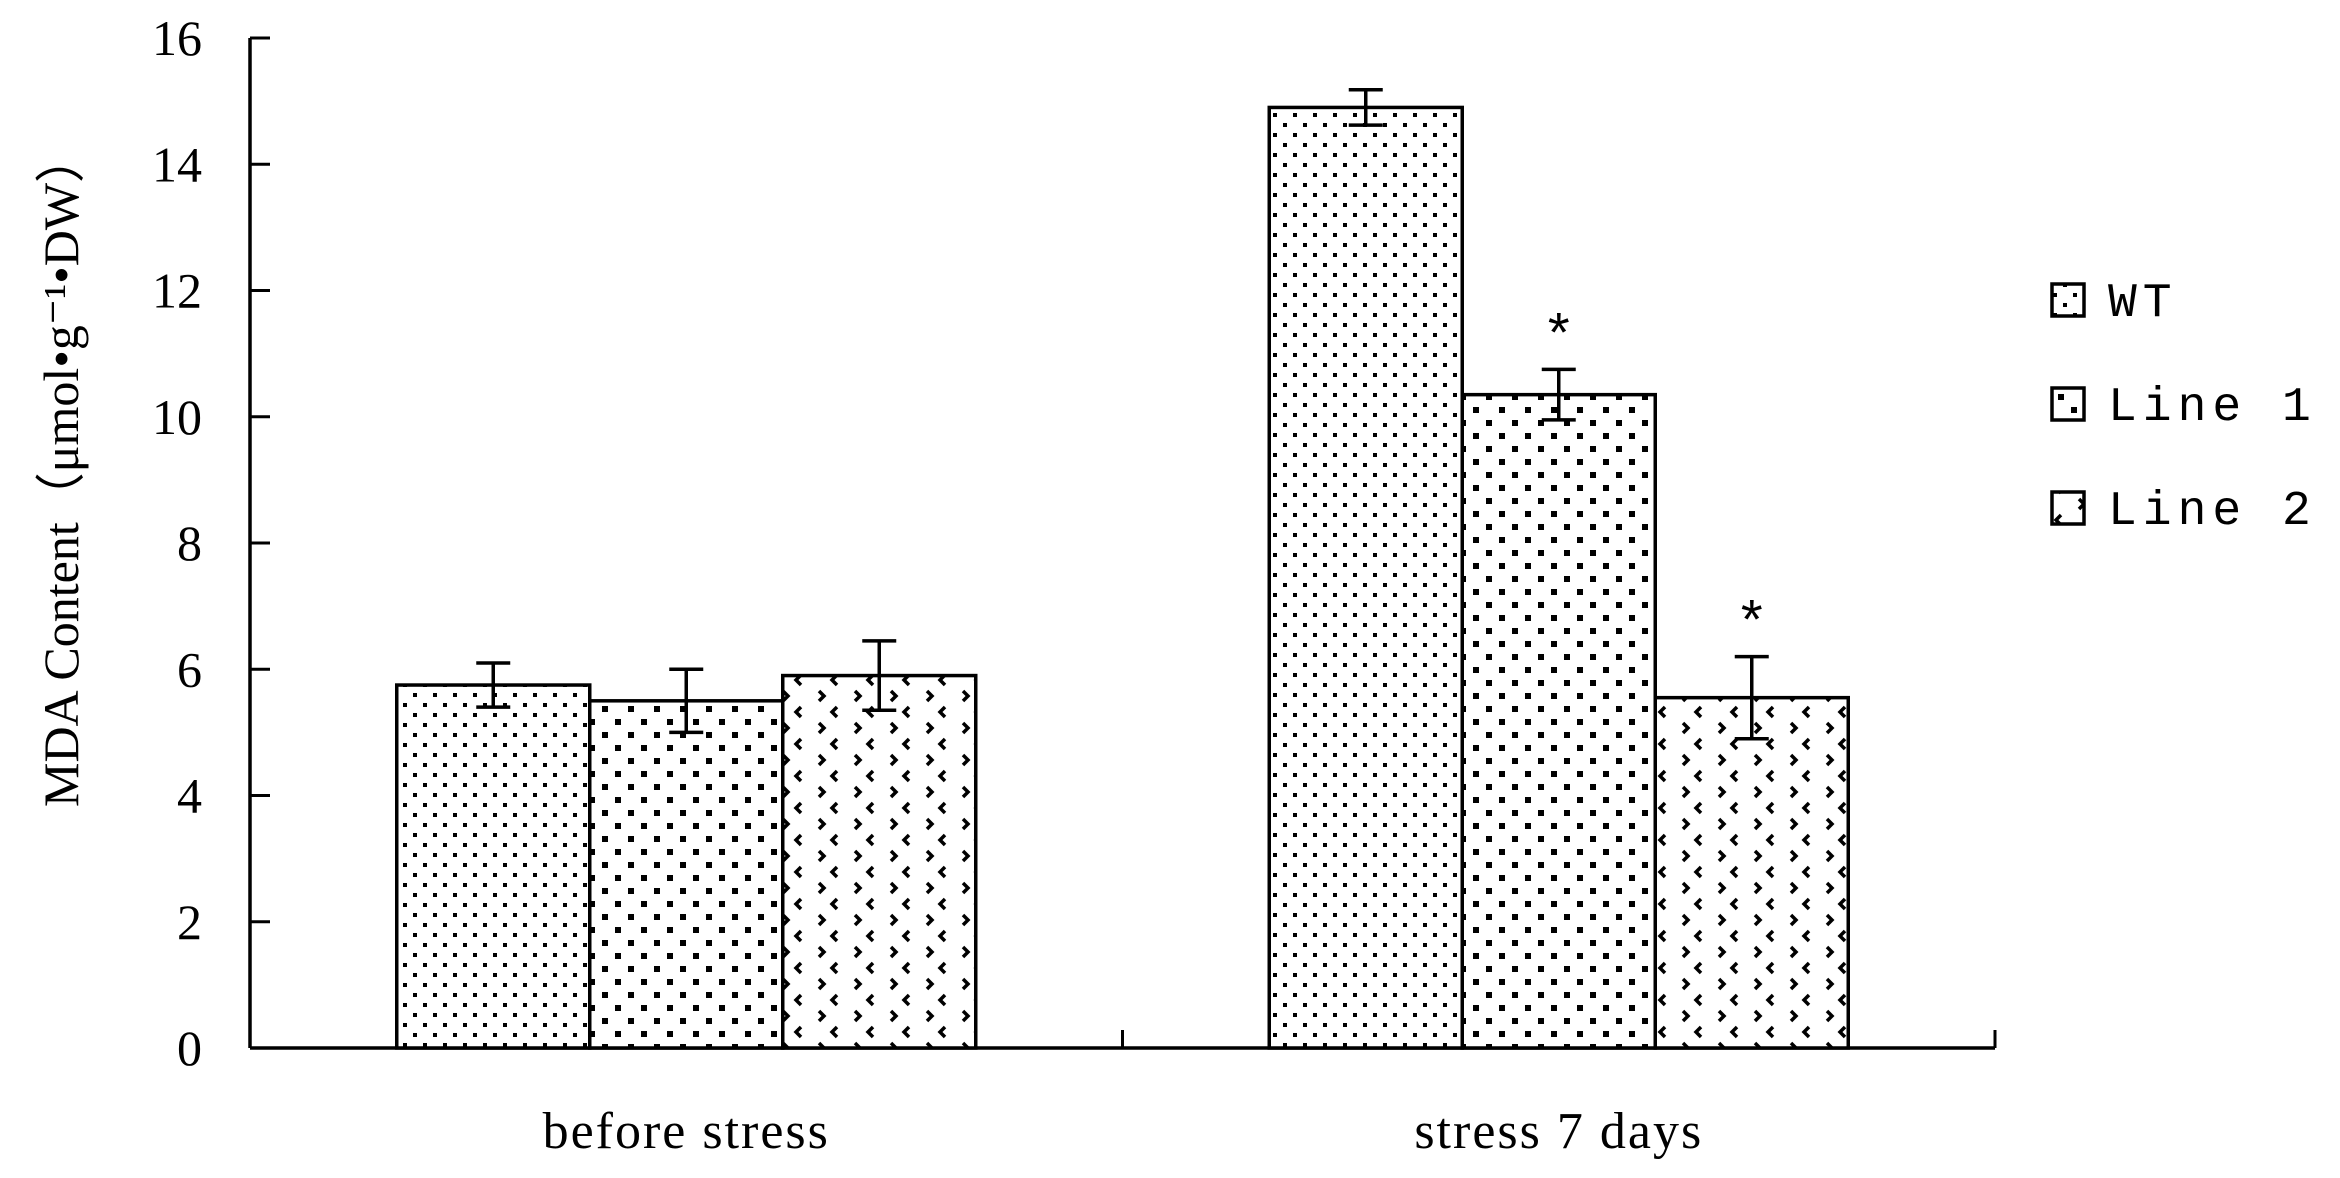 The height and width of the screenshot is (1178, 2340). What do you see at coordinates (189, 1048) in the screenshot?
I see `y-tick-label: 0` at bounding box center [189, 1048].